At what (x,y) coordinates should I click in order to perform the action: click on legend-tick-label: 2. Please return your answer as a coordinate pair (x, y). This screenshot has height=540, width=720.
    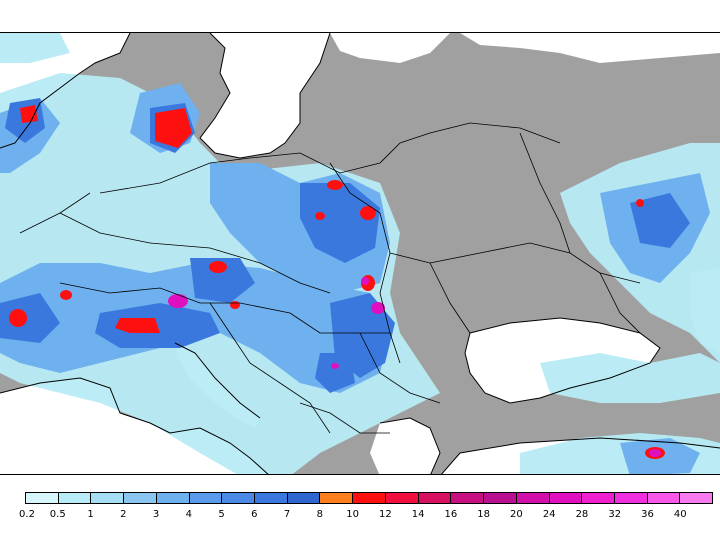
    Looking at the image, I should click on (123, 514).